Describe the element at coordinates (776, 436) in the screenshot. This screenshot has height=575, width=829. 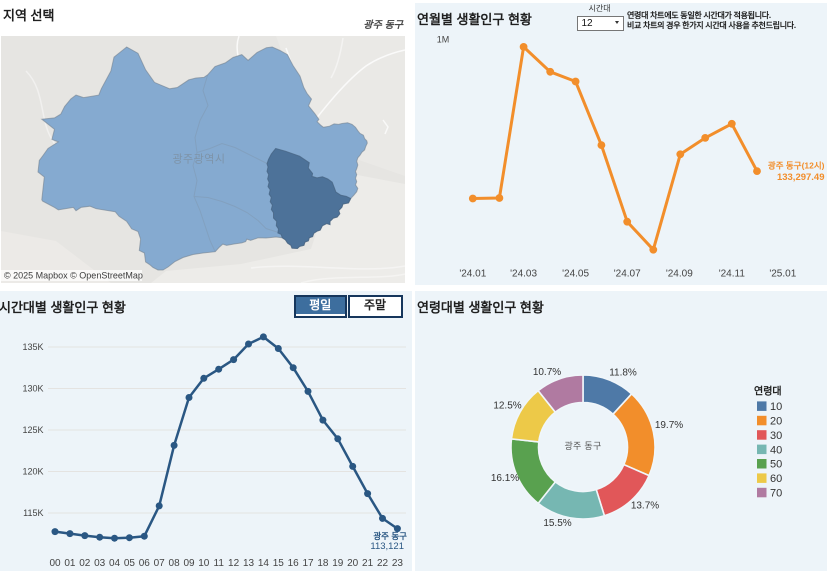
I see `svg-text: 30` at that location.